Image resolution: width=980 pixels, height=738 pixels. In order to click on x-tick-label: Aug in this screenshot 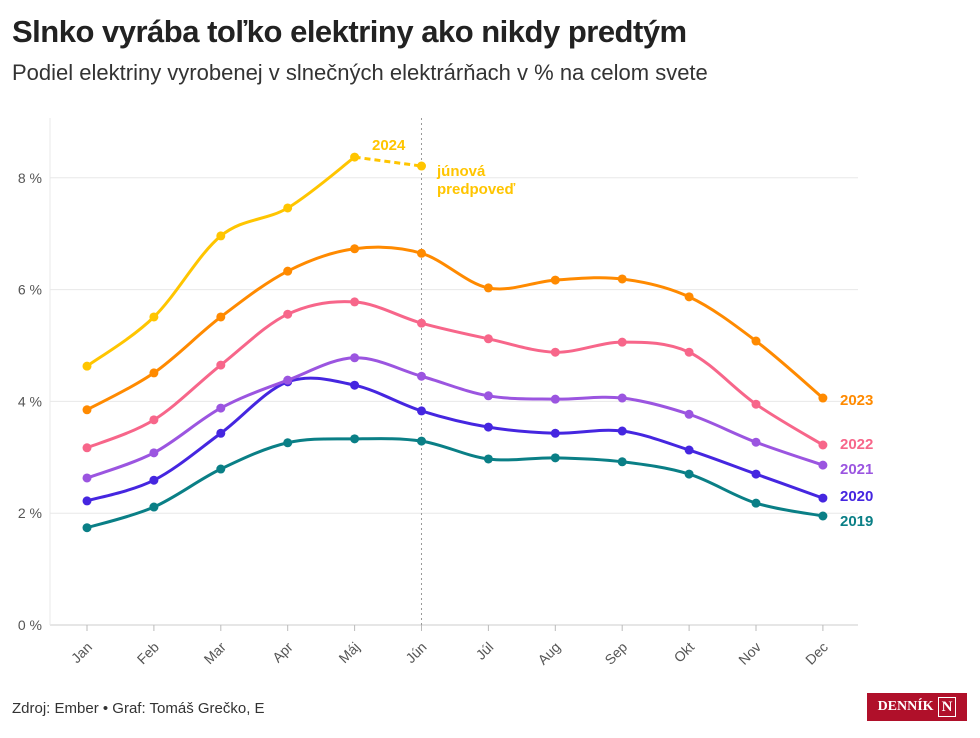, I will do `click(548, 653)`.